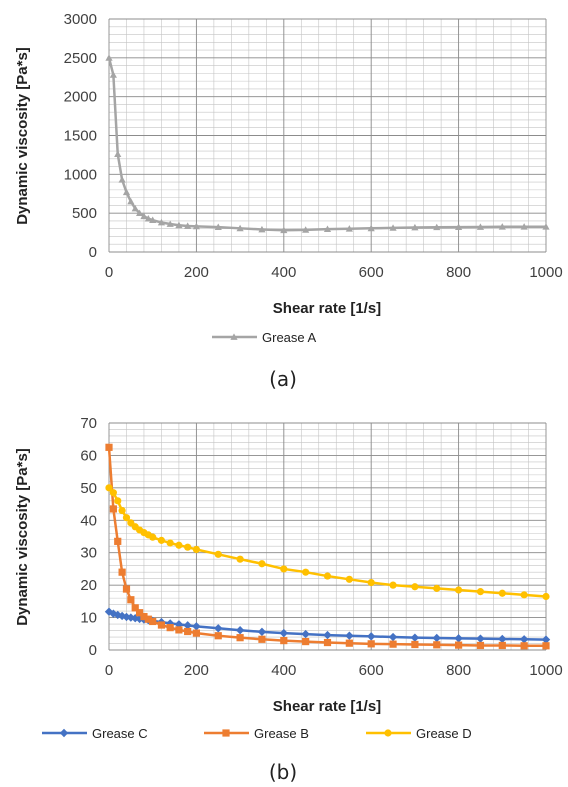  What do you see at coordinates (93, 650) in the screenshot?
I see `chart-b-y-tick-label: 0` at bounding box center [93, 650].